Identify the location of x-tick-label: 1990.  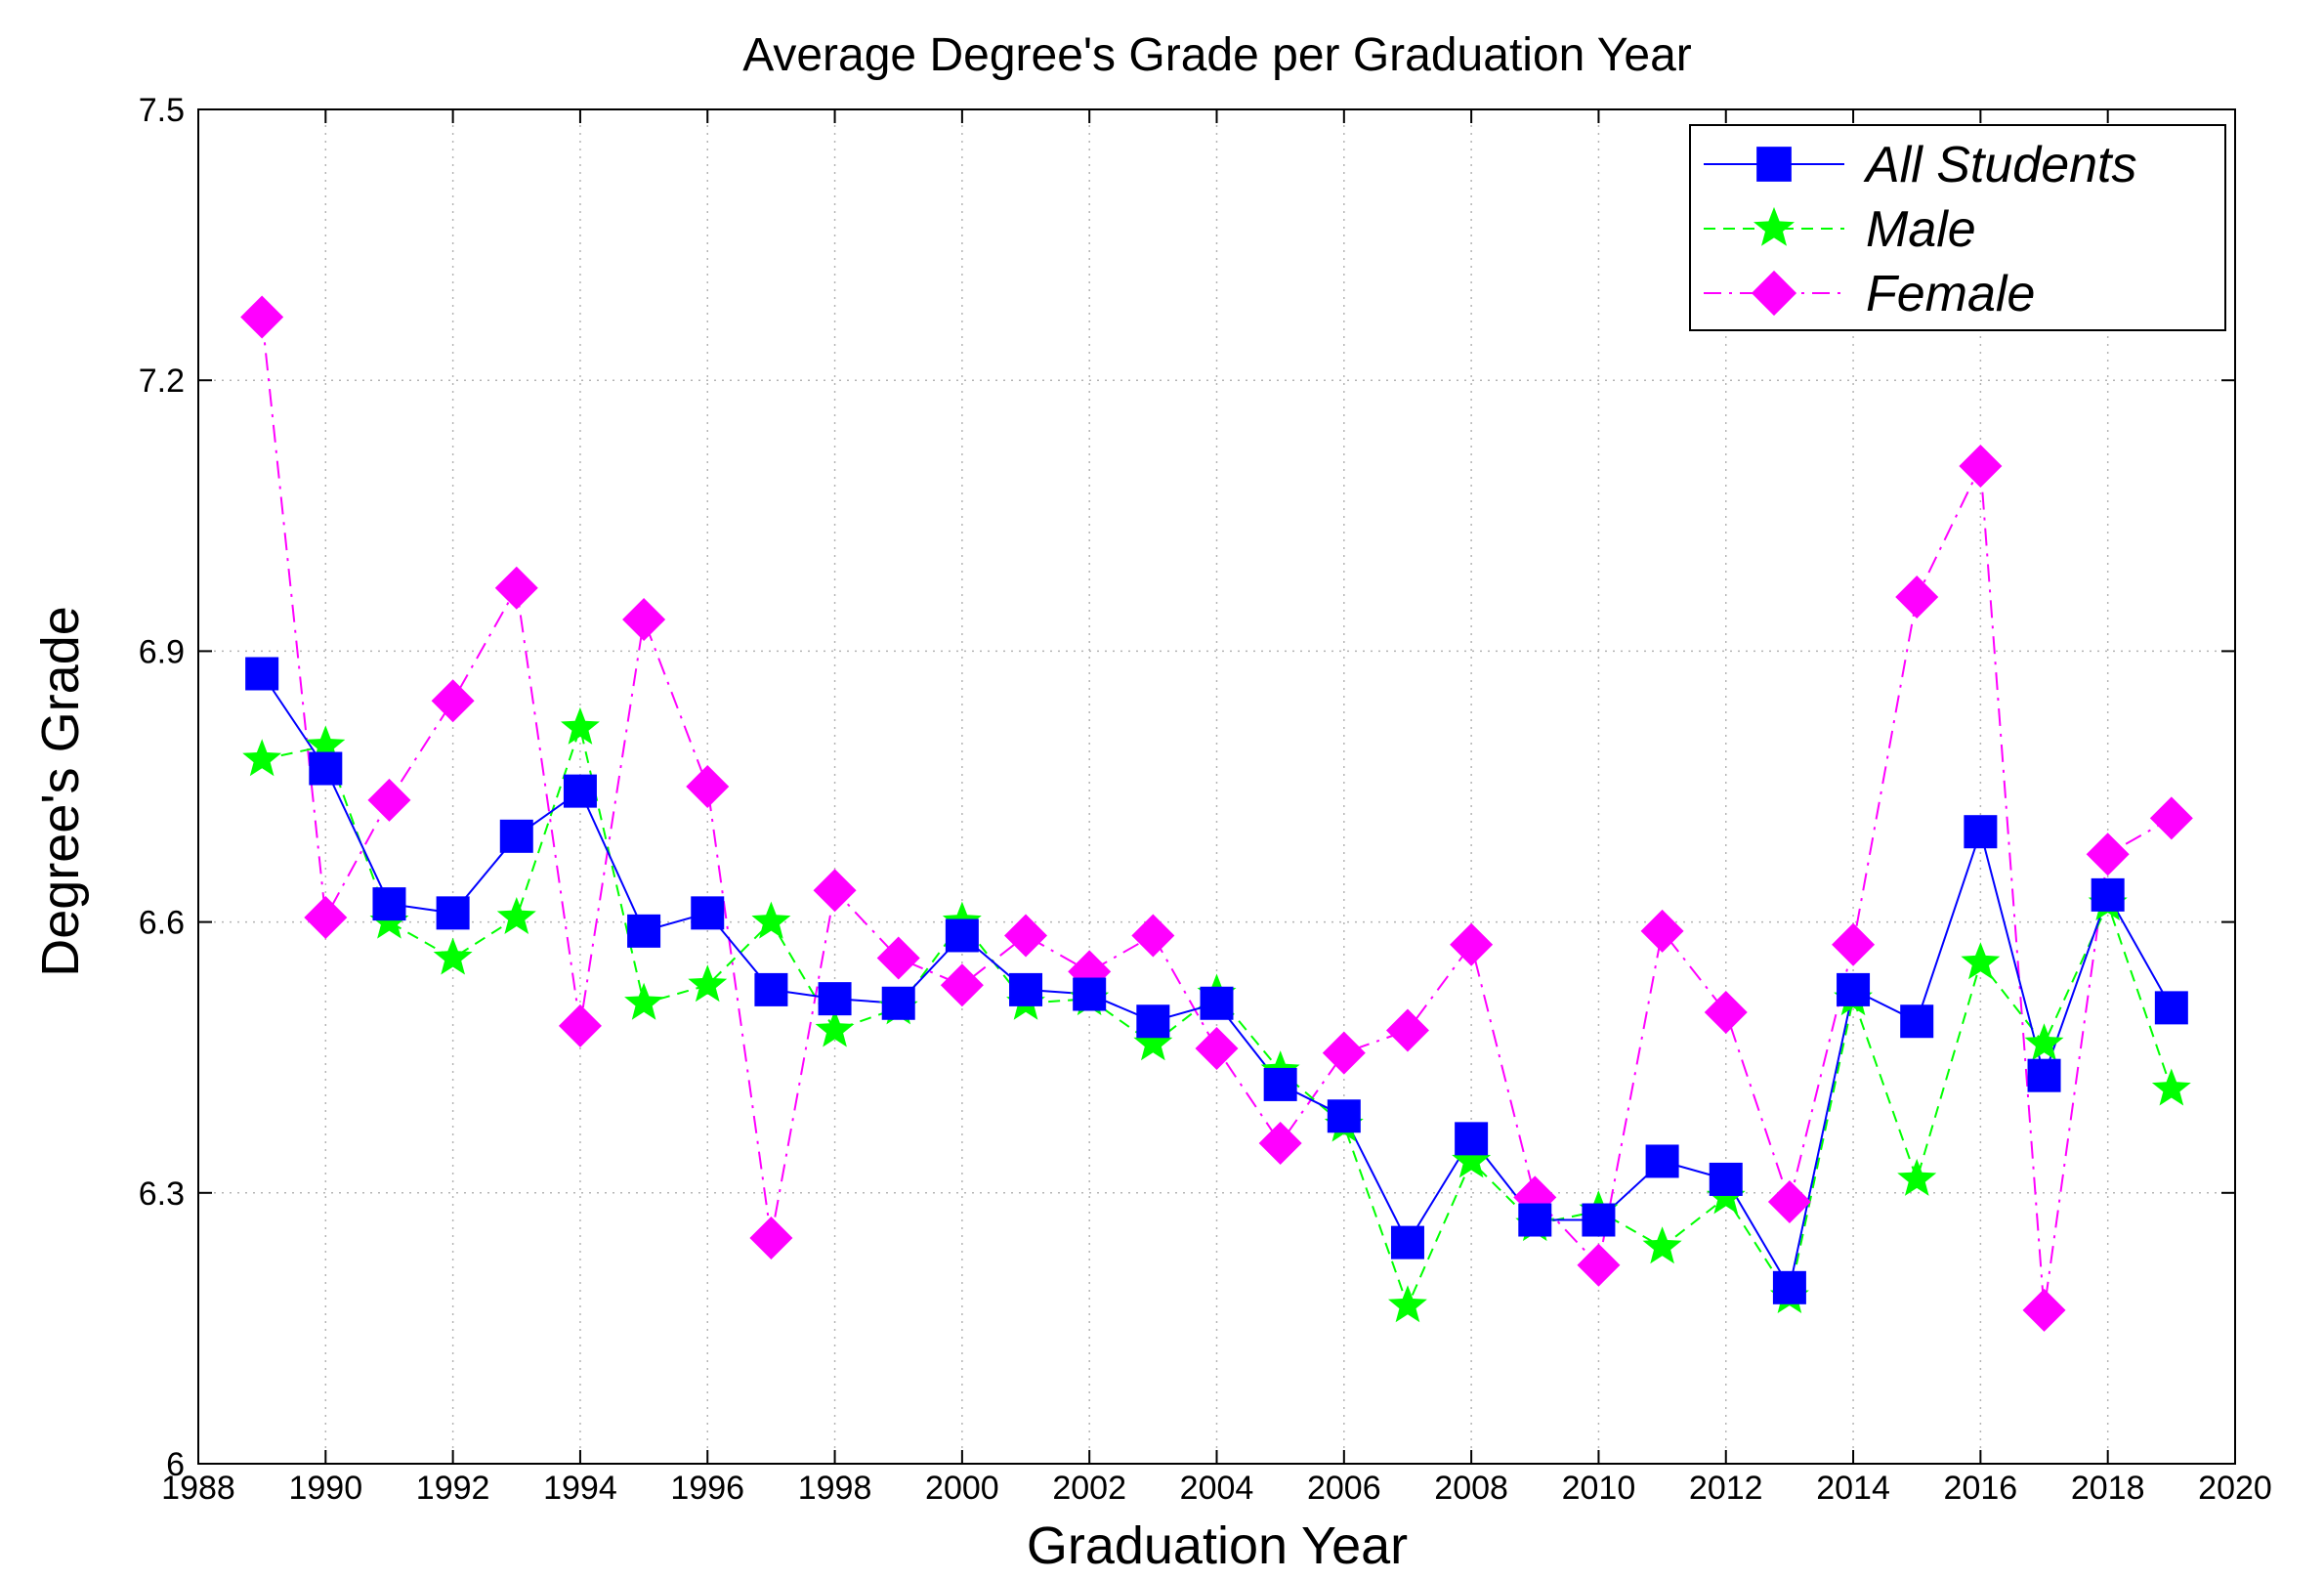
(325, 1488).